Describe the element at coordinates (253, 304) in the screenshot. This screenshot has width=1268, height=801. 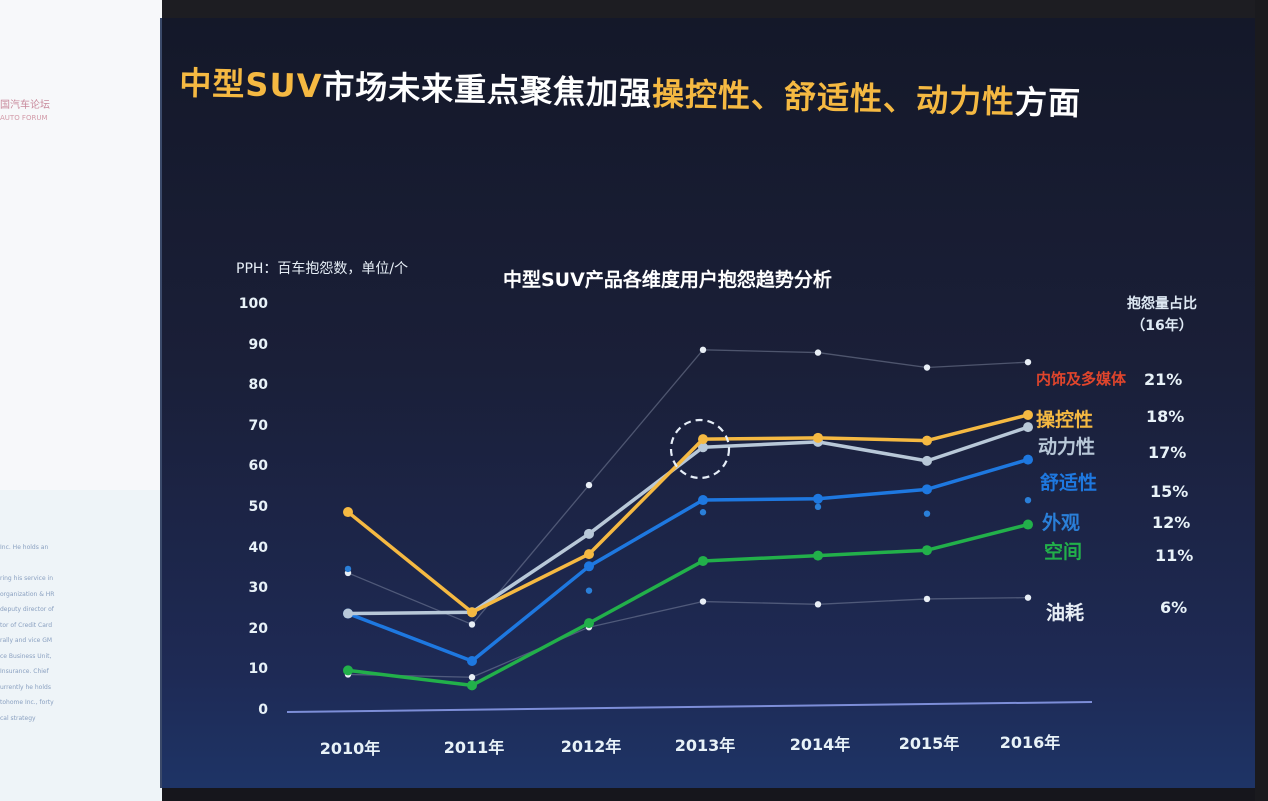
I see `y-tick-label: 100` at that location.